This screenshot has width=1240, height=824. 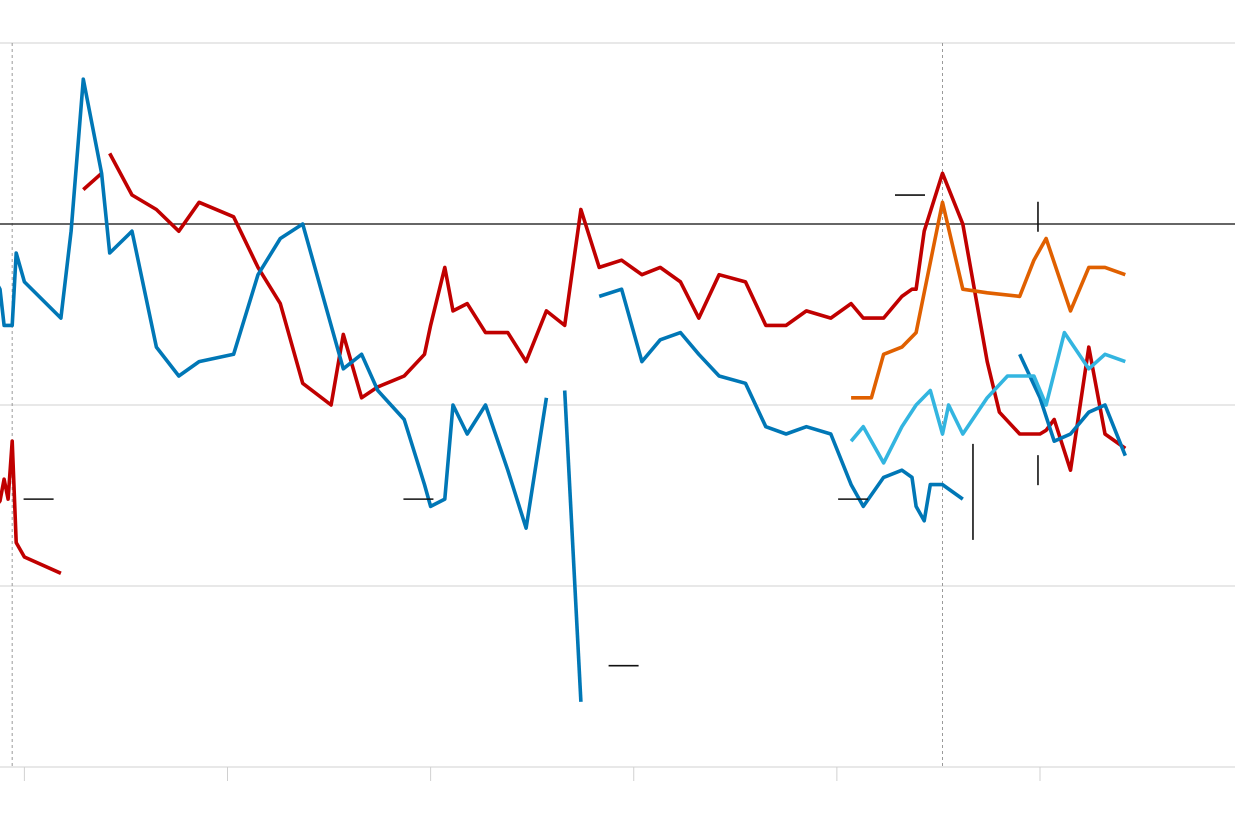 I want to click on series-line-light_blue, so click(x=987, y=397).